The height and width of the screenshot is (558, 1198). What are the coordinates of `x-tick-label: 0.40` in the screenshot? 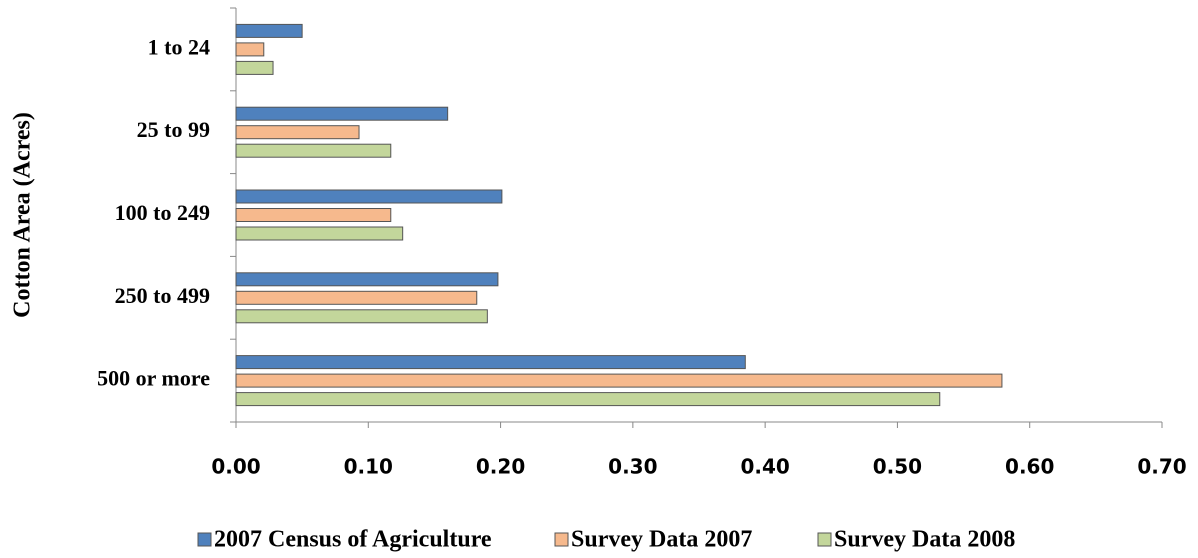 It's located at (764, 467).